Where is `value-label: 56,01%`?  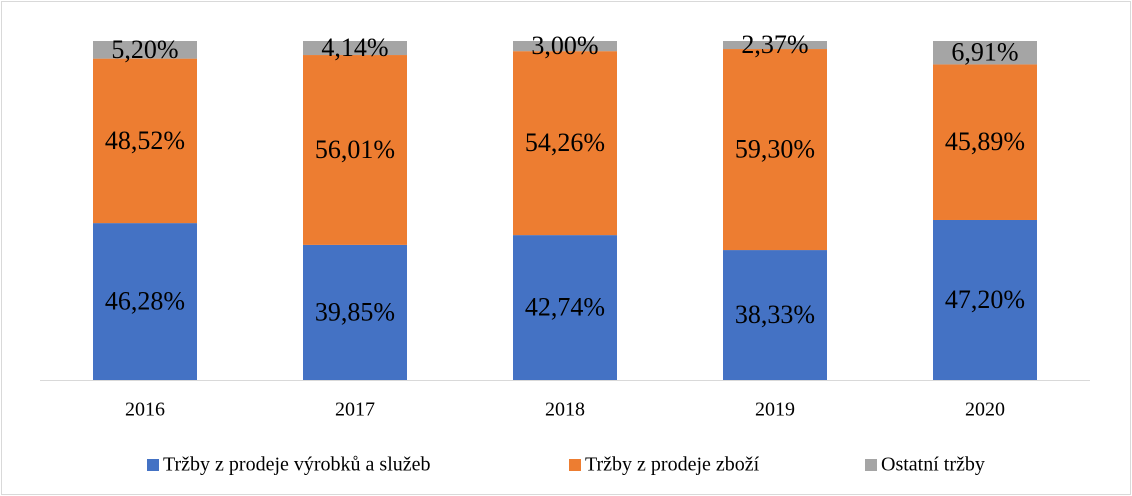 value-label: 56,01% is located at coordinates (355, 149).